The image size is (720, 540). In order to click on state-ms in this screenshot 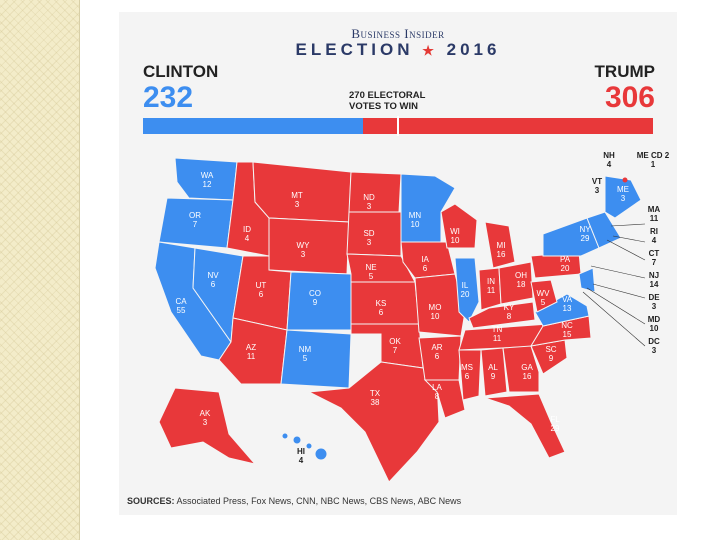, I will do `click(470, 375)`.